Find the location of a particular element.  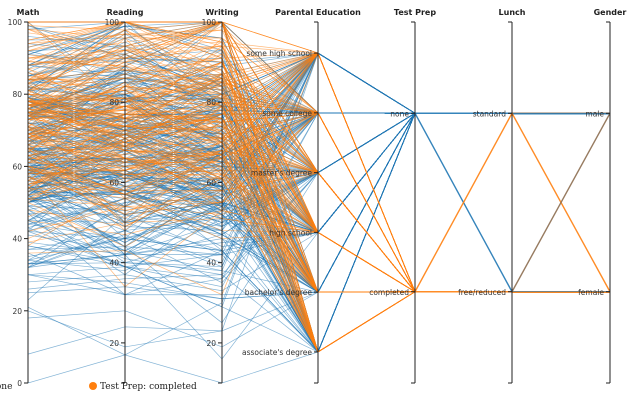

category-label: standard is located at coordinates (490, 113).